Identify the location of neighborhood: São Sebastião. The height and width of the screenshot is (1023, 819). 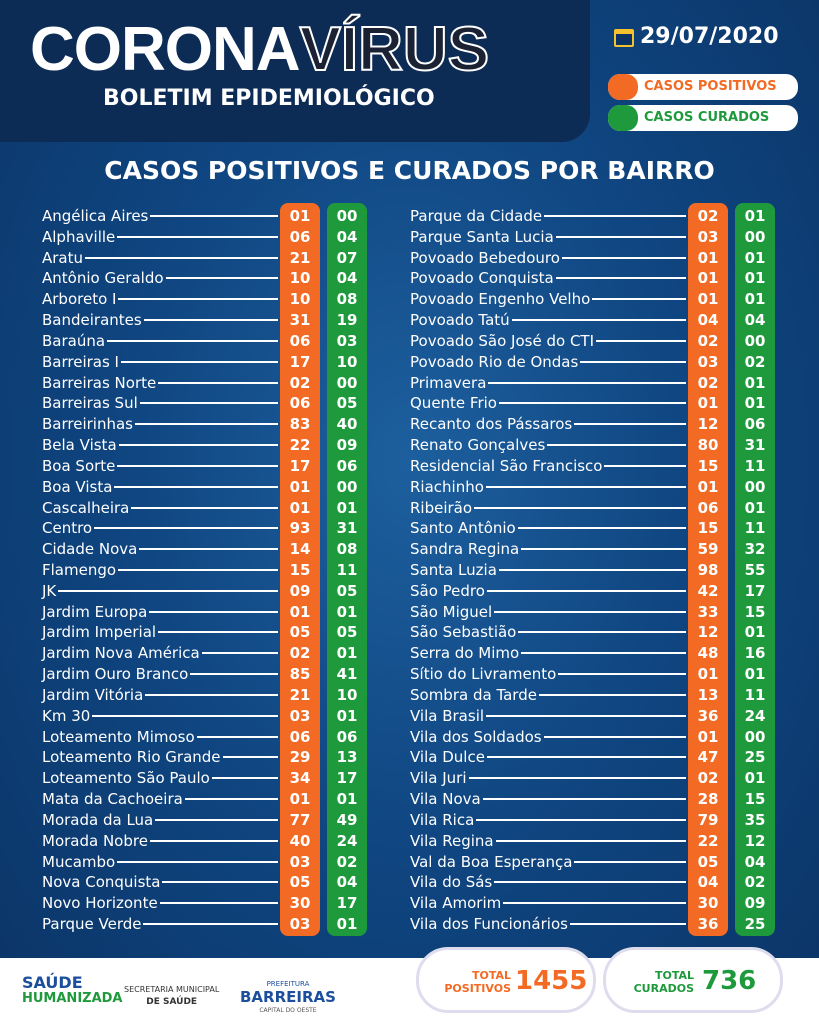
(463, 632).